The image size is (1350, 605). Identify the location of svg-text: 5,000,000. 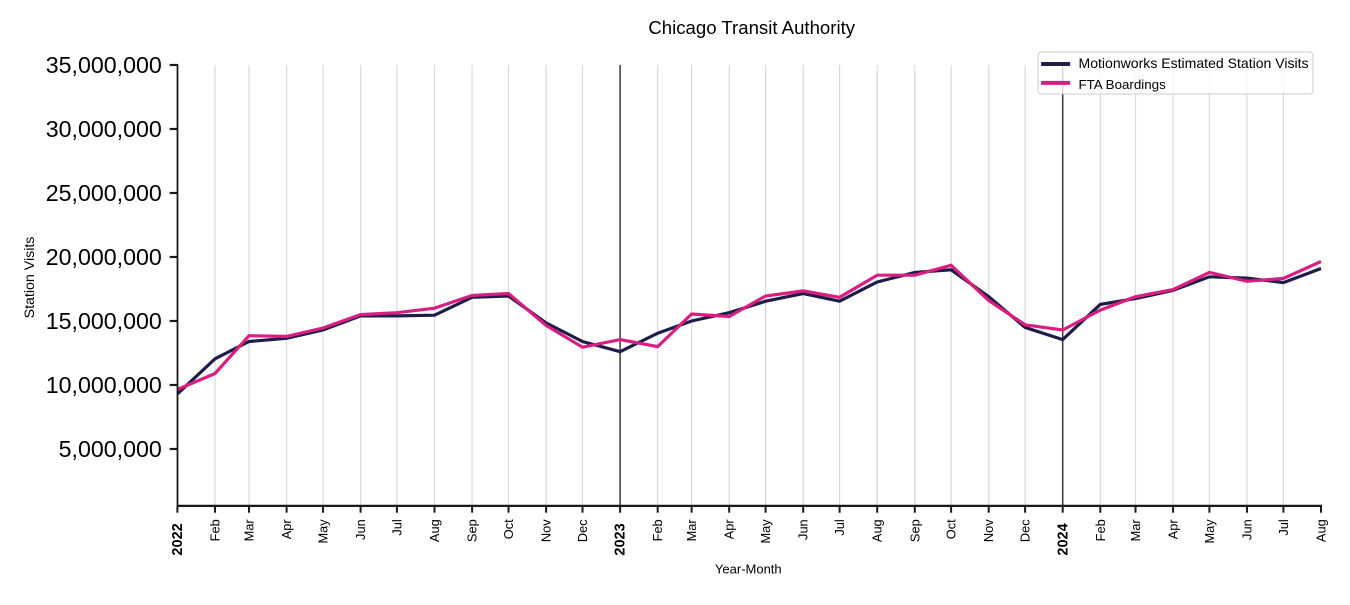
(110, 449).